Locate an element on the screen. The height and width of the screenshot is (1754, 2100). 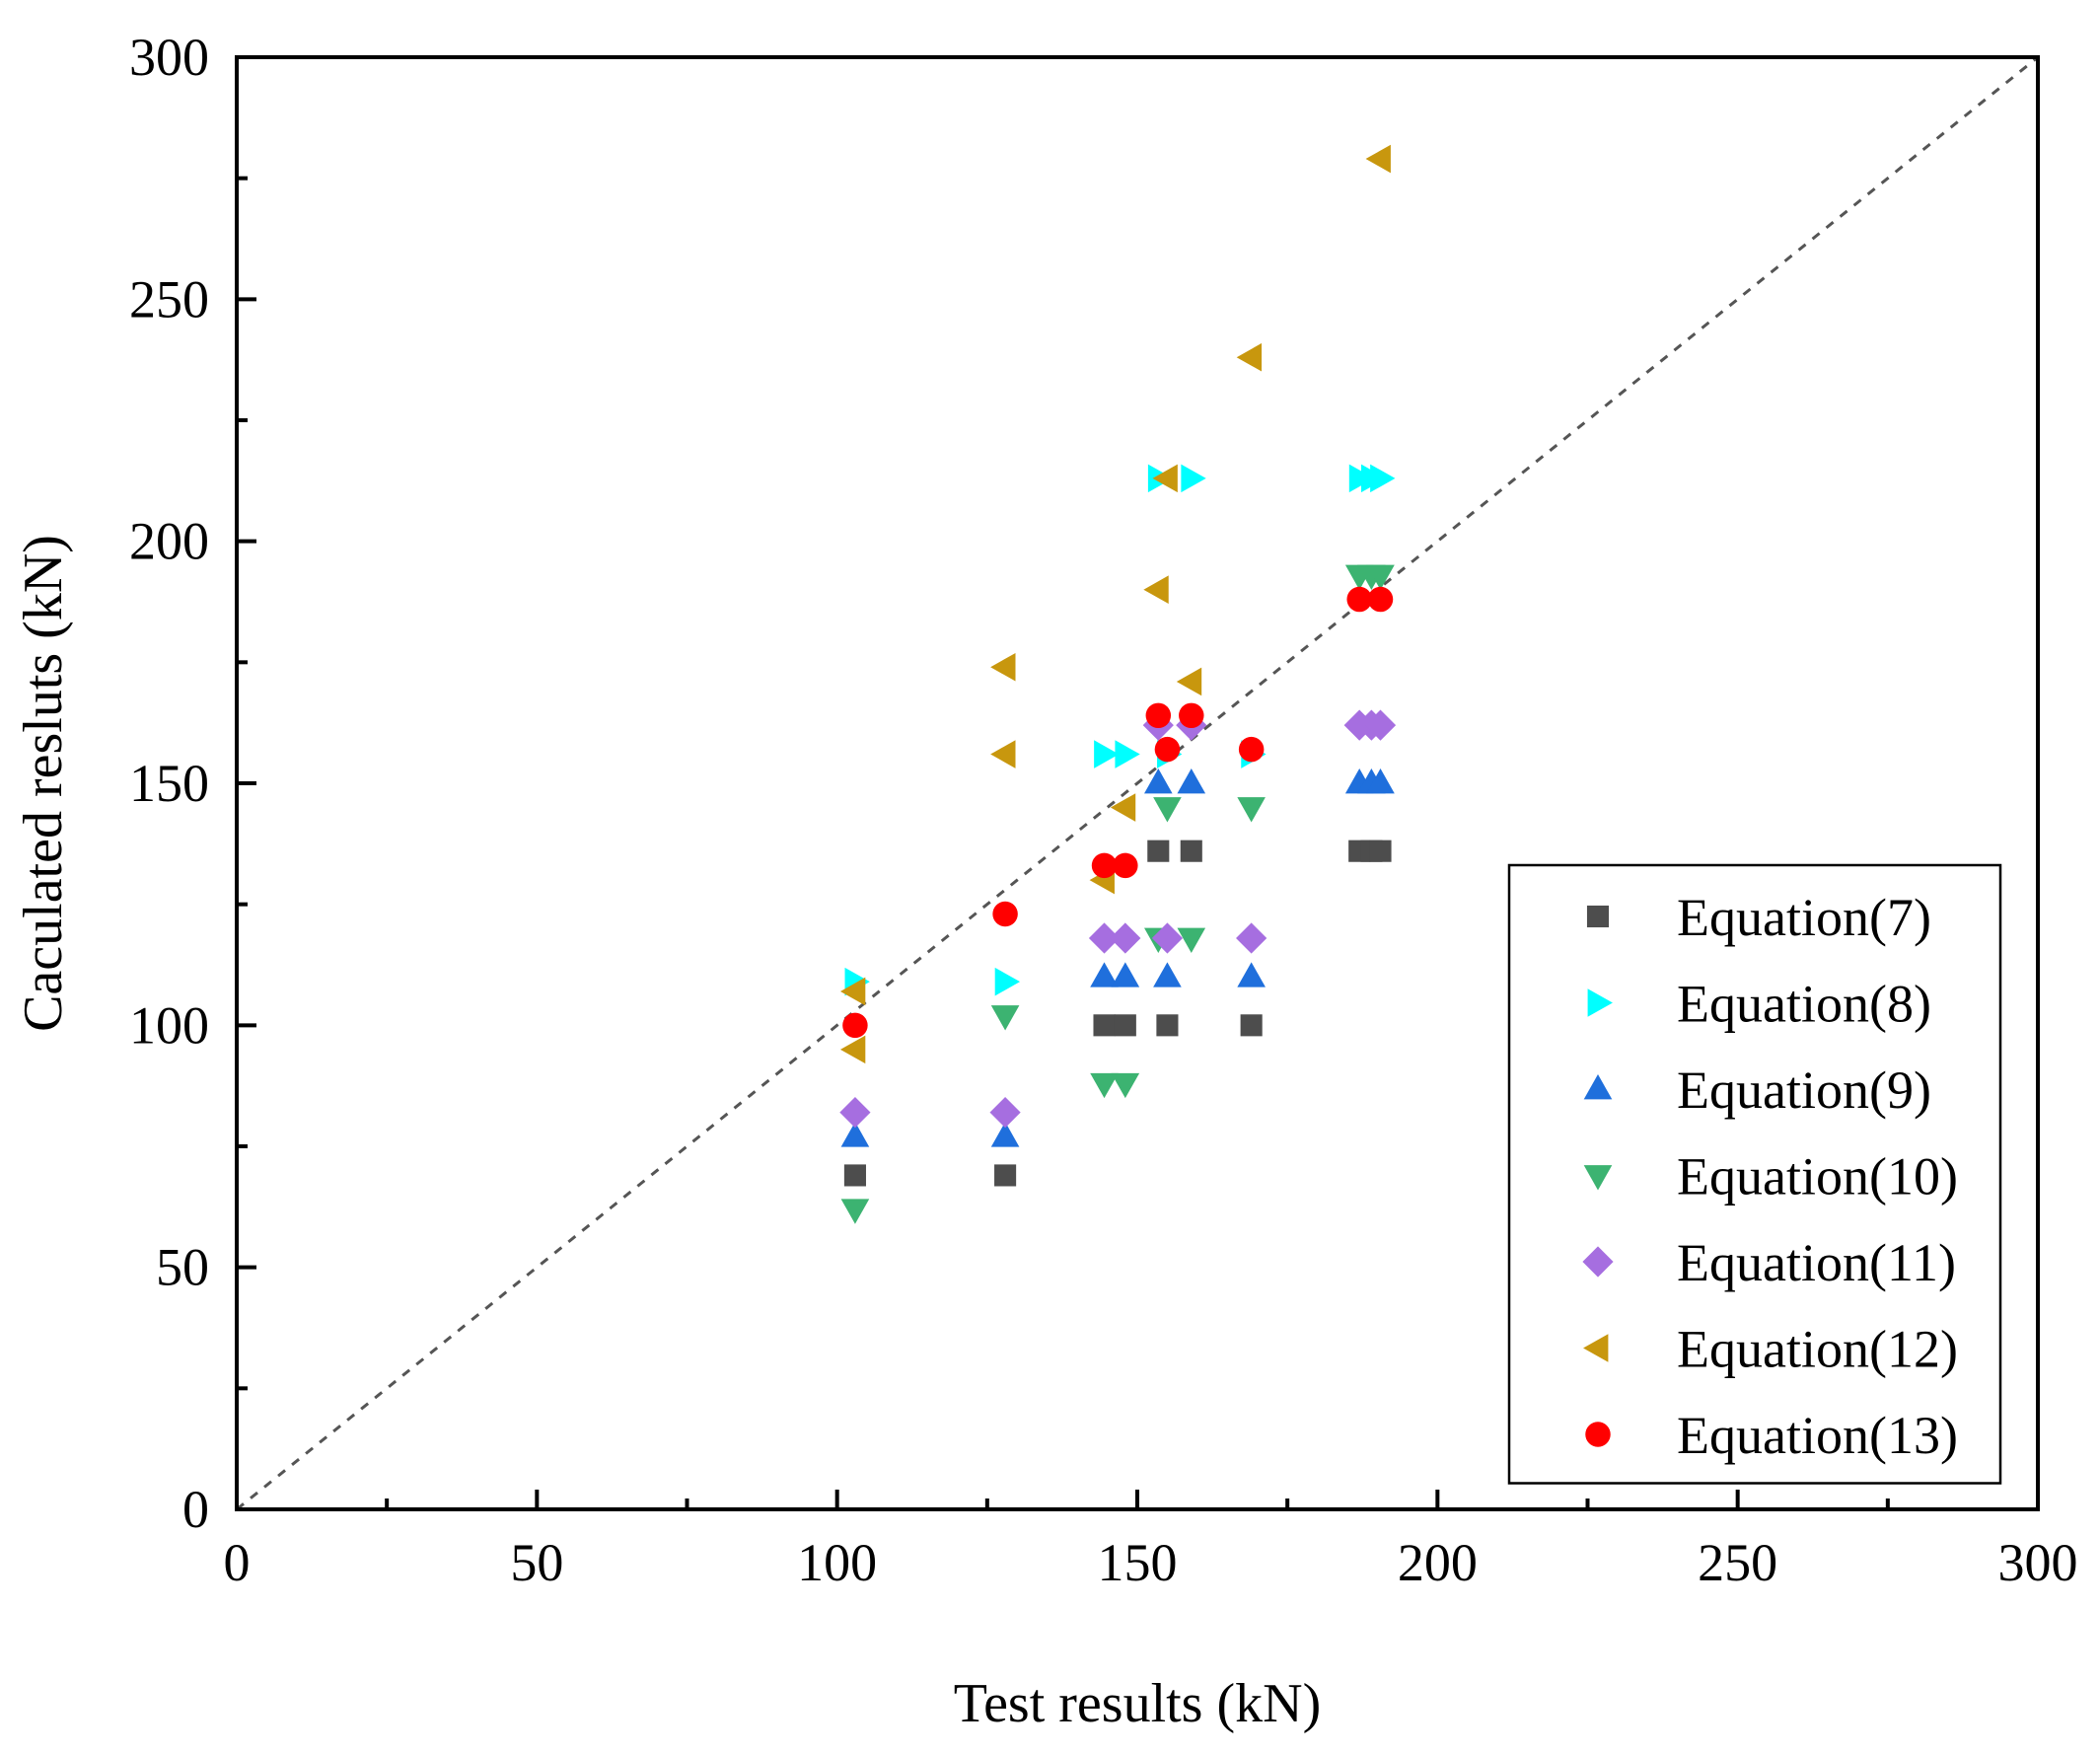
series-Equation(10) is located at coordinates (1117, 894).